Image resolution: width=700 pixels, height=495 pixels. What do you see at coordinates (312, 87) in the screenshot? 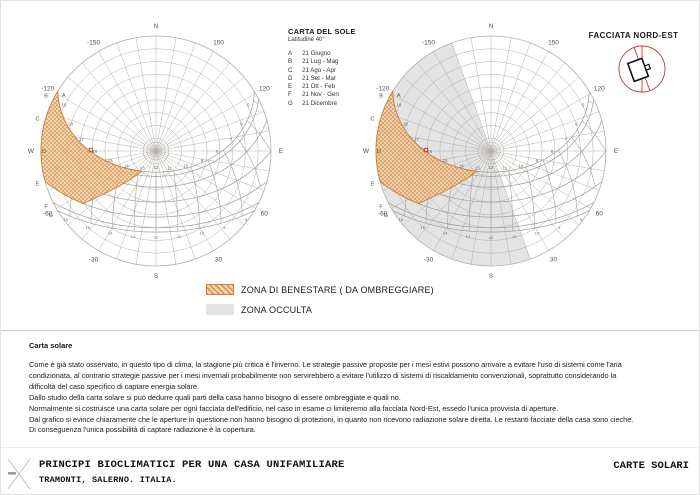
I see `curve-index-row: E 21 Ott - Feb` at bounding box center [312, 87].